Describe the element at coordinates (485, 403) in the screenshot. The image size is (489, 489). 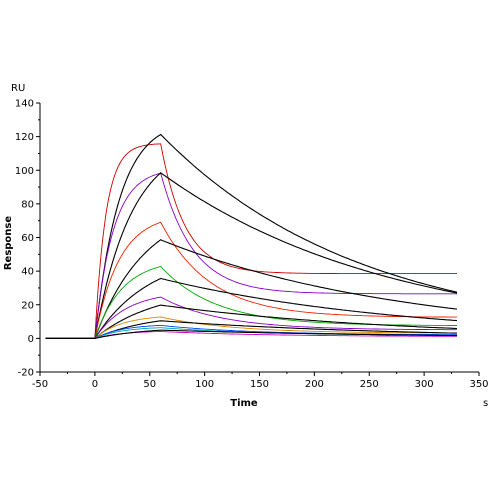
I see `x-axis-unit: s` at that location.